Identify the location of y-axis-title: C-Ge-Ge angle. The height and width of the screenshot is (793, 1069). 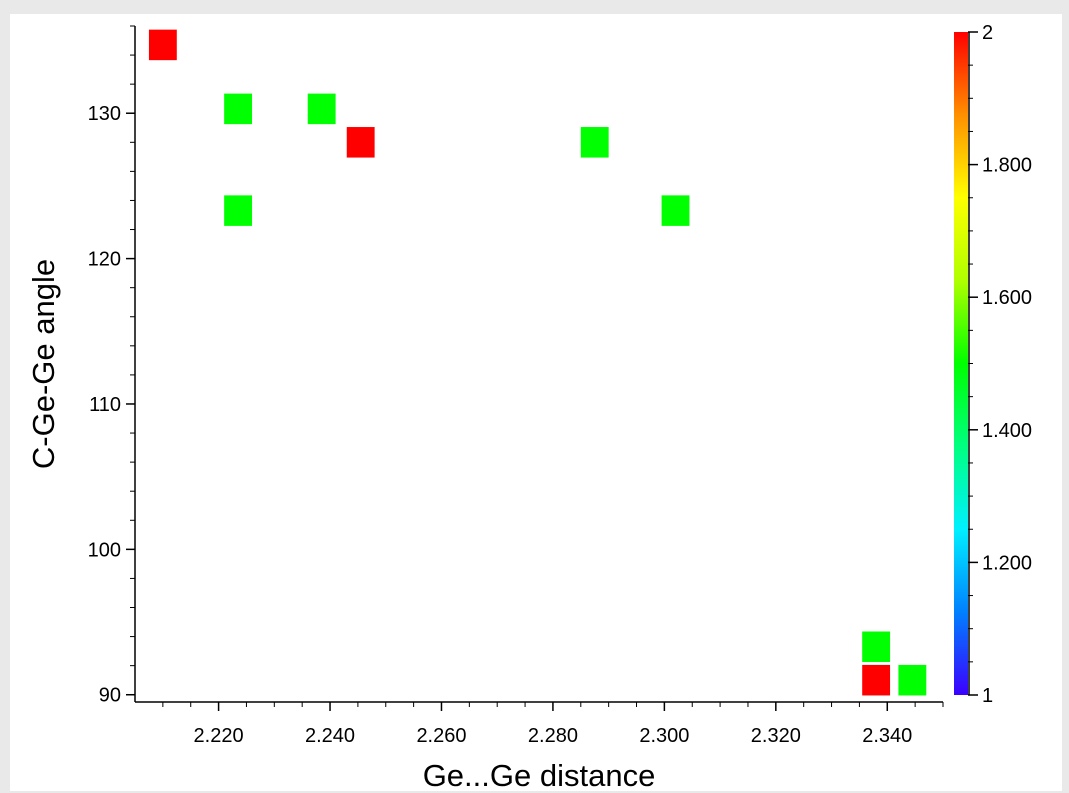
(43, 364).